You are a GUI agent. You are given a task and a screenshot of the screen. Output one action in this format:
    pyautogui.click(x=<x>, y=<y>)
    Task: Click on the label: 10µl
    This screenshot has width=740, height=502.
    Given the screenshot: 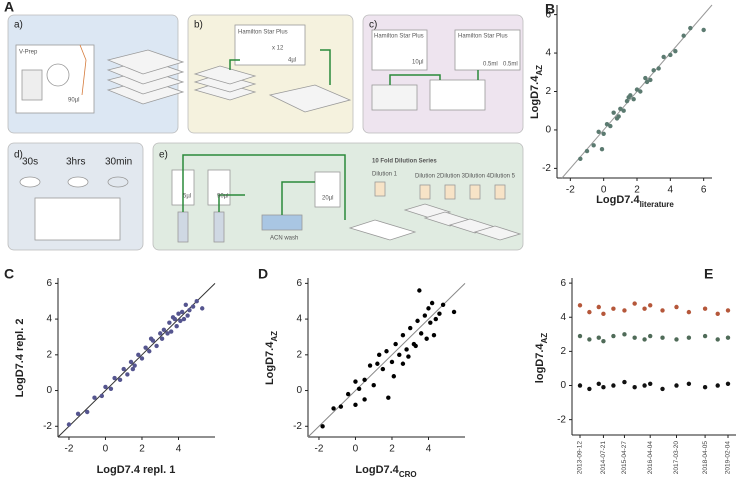 What is the action you would take?
    pyautogui.click(x=417, y=63)
    